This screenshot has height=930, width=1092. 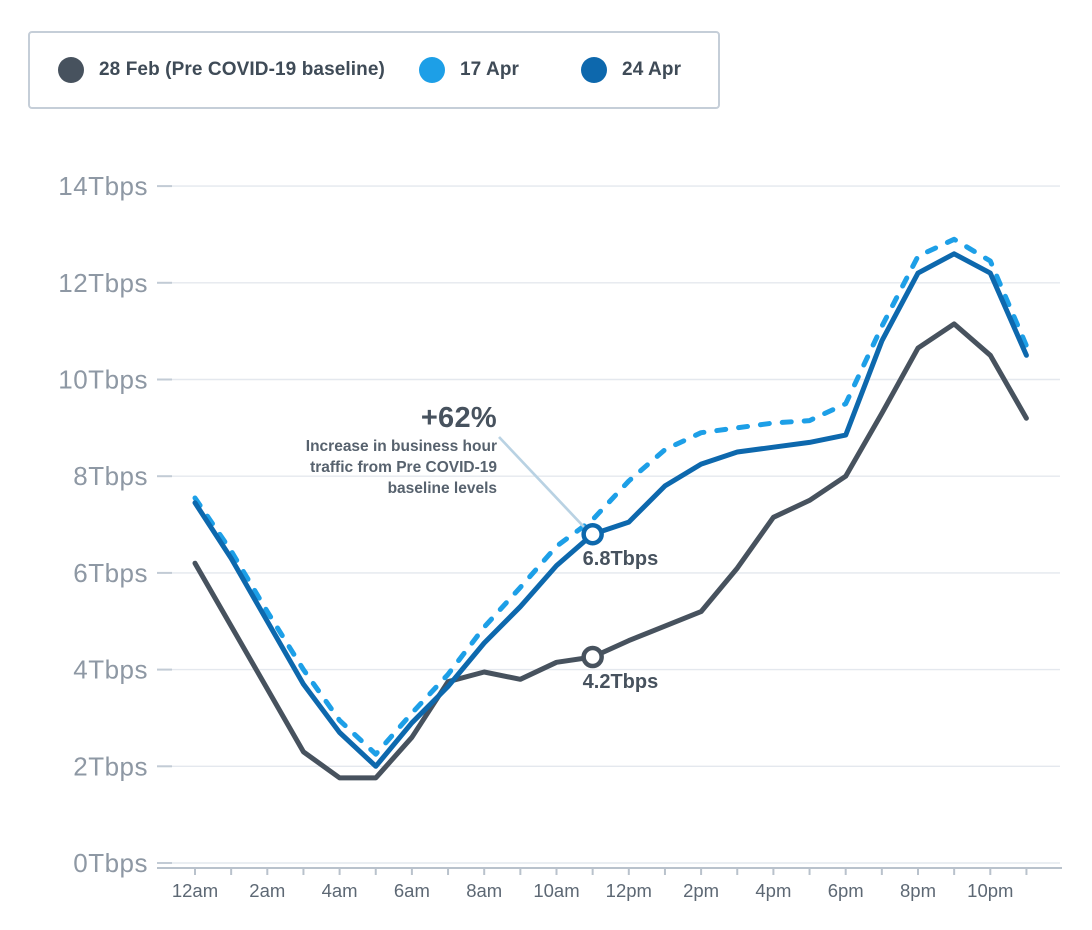 I want to click on legend-item-24-apr: 24 Apr, so click(x=631, y=70).